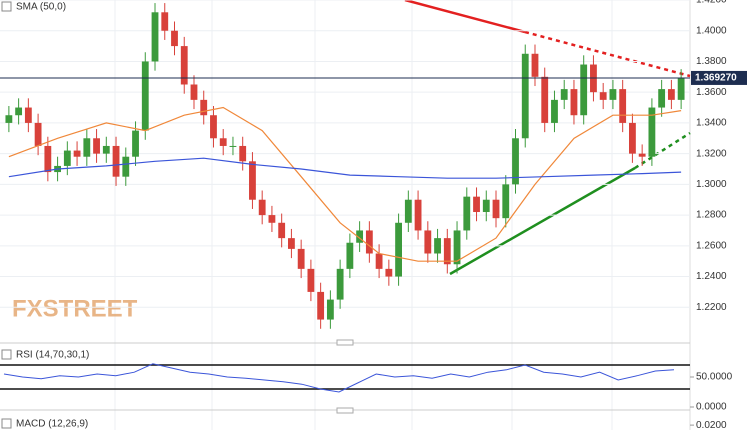 Image resolution: width=750 pixels, height=430 pixels. Describe the element at coordinates (711, 184) in the screenshot. I see `y-tick-label: 1.3000` at that location.